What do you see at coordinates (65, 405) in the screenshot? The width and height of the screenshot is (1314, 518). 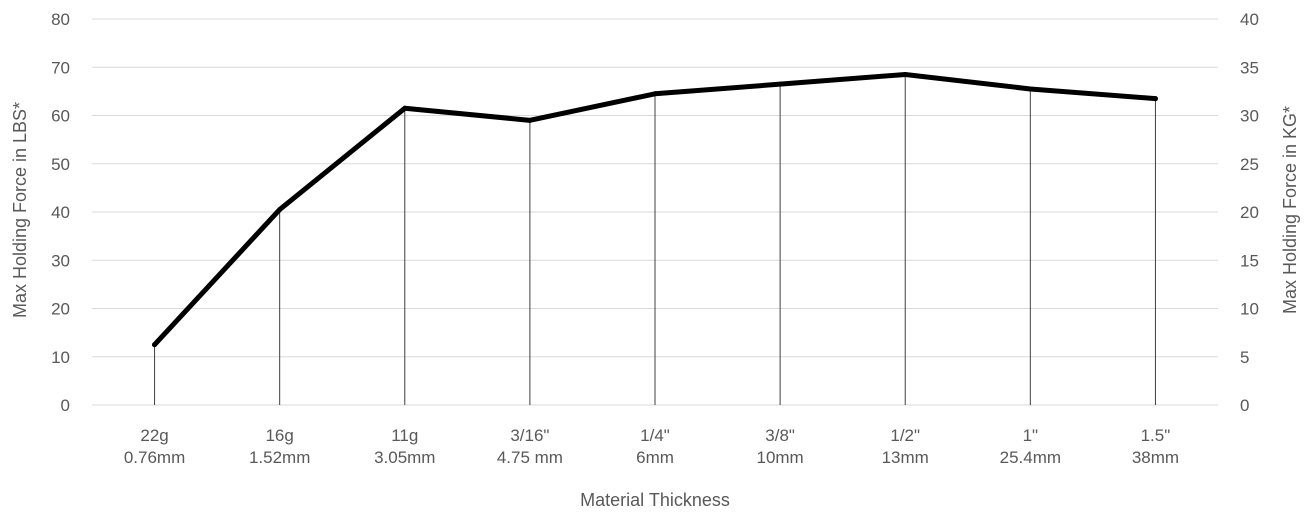 I see `left-tick-label: 0` at bounding box center [65, 405].